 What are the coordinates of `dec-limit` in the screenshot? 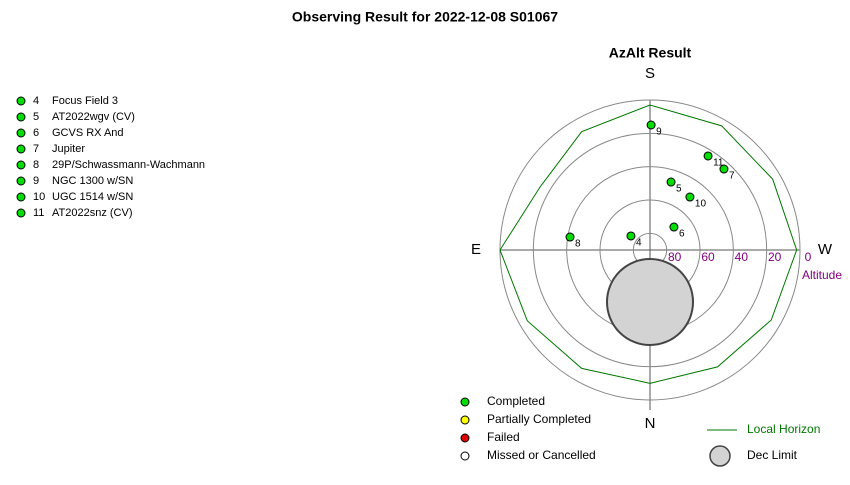 It's located at (650, 302).